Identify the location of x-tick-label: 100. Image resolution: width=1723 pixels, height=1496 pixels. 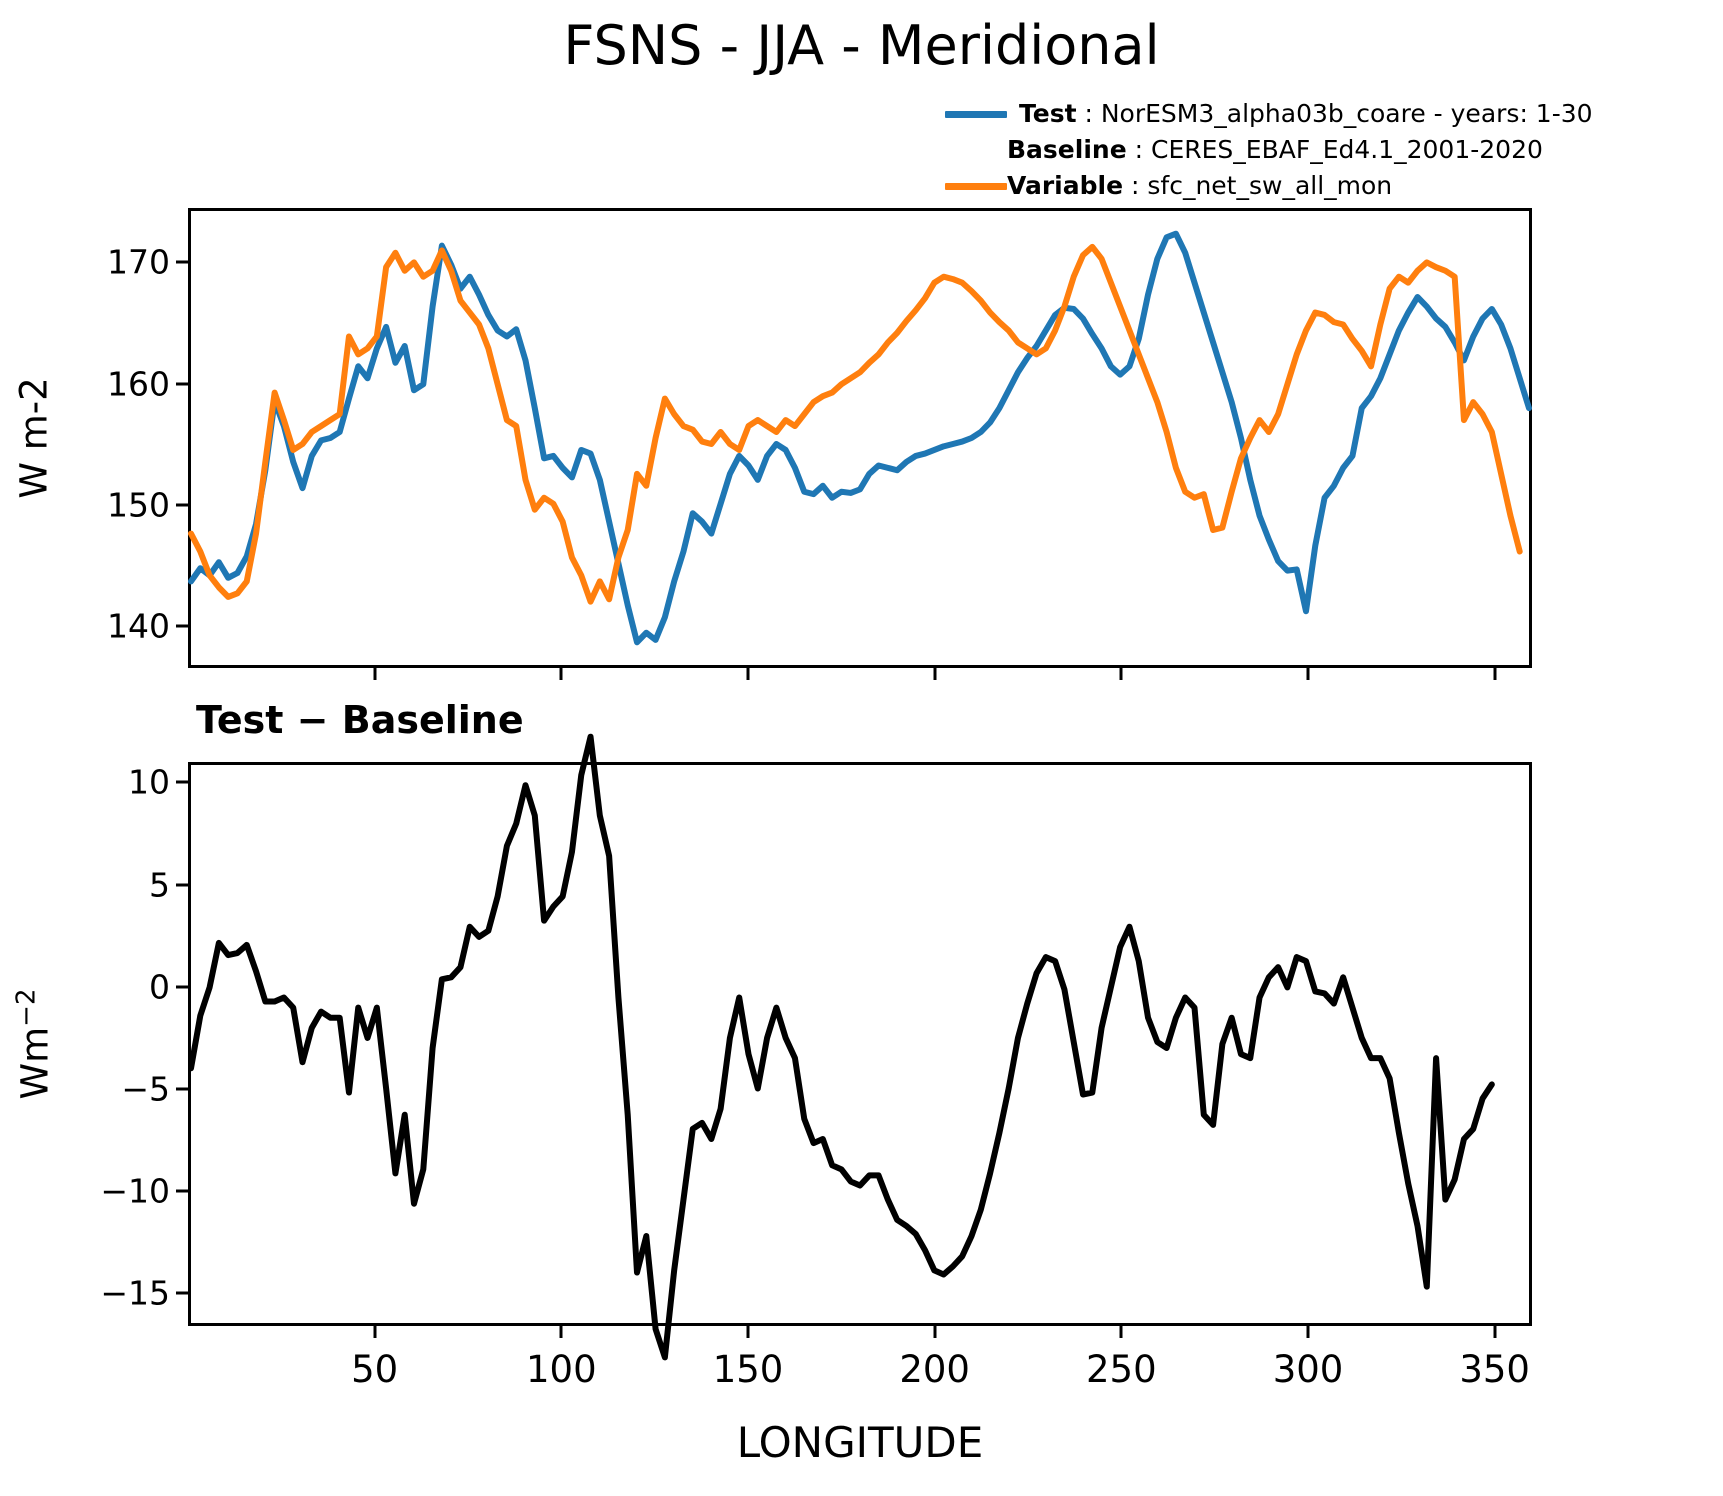
(561, 1369).